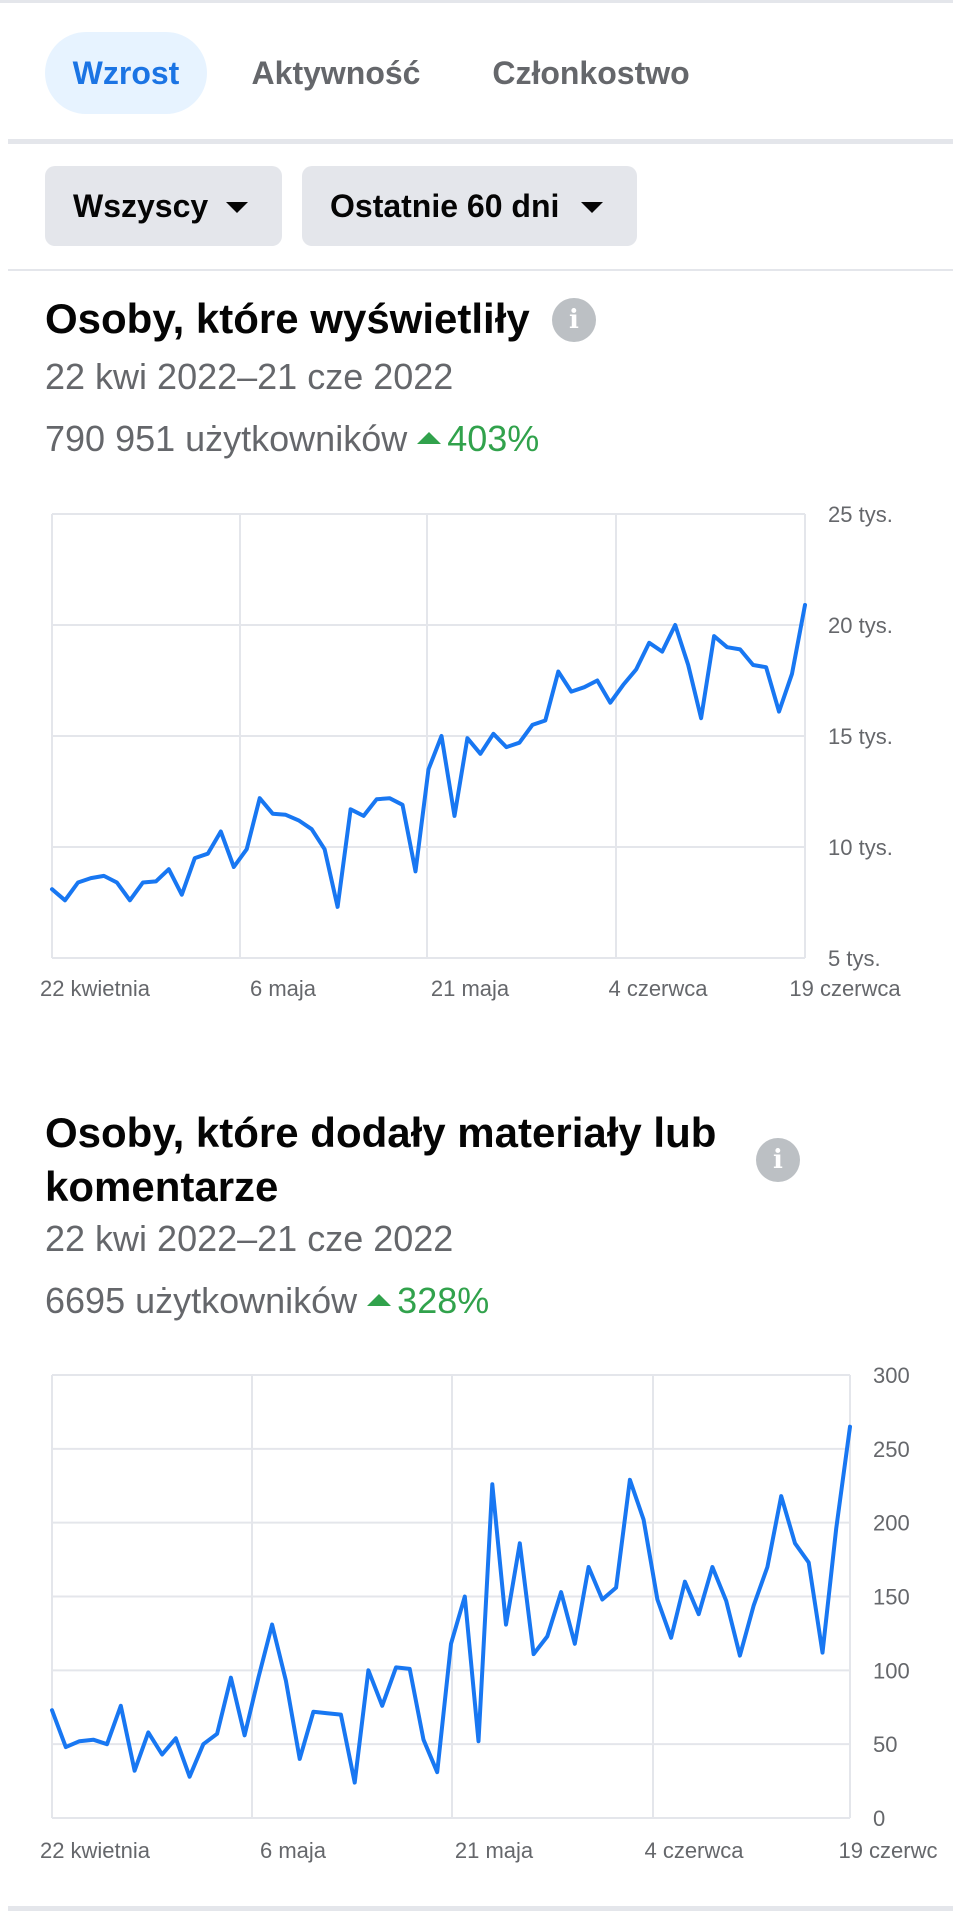  What do you see at coordinates (480, 1908) in the screenshot?
I see `bottom-divider` at bounding box center [480, 1908].